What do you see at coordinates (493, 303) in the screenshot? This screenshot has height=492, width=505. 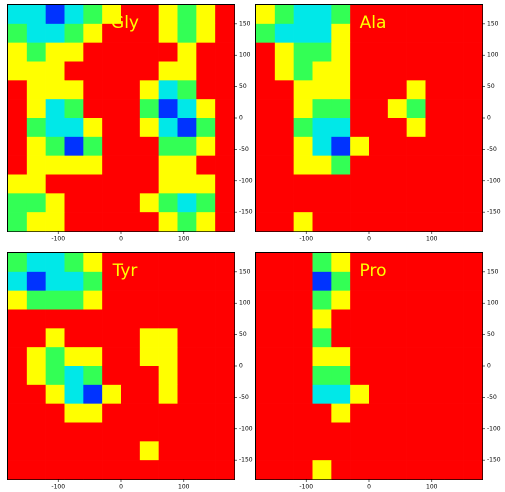 I see `y-tick-label: 100` at bounding box center [493, 303].